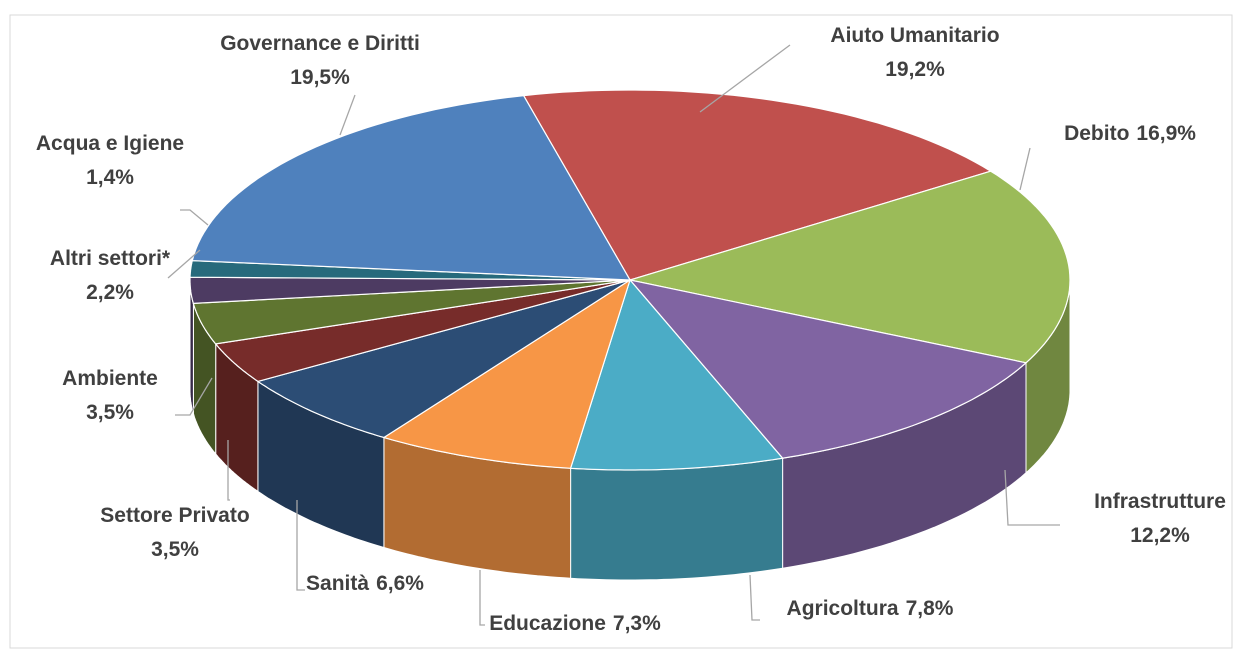 This screenshot has width=1242, height=653. What do you see at coordinates (110, 177) in the screenshot?
I see `label-value: 1,4%` at bounding box center [110, 177].